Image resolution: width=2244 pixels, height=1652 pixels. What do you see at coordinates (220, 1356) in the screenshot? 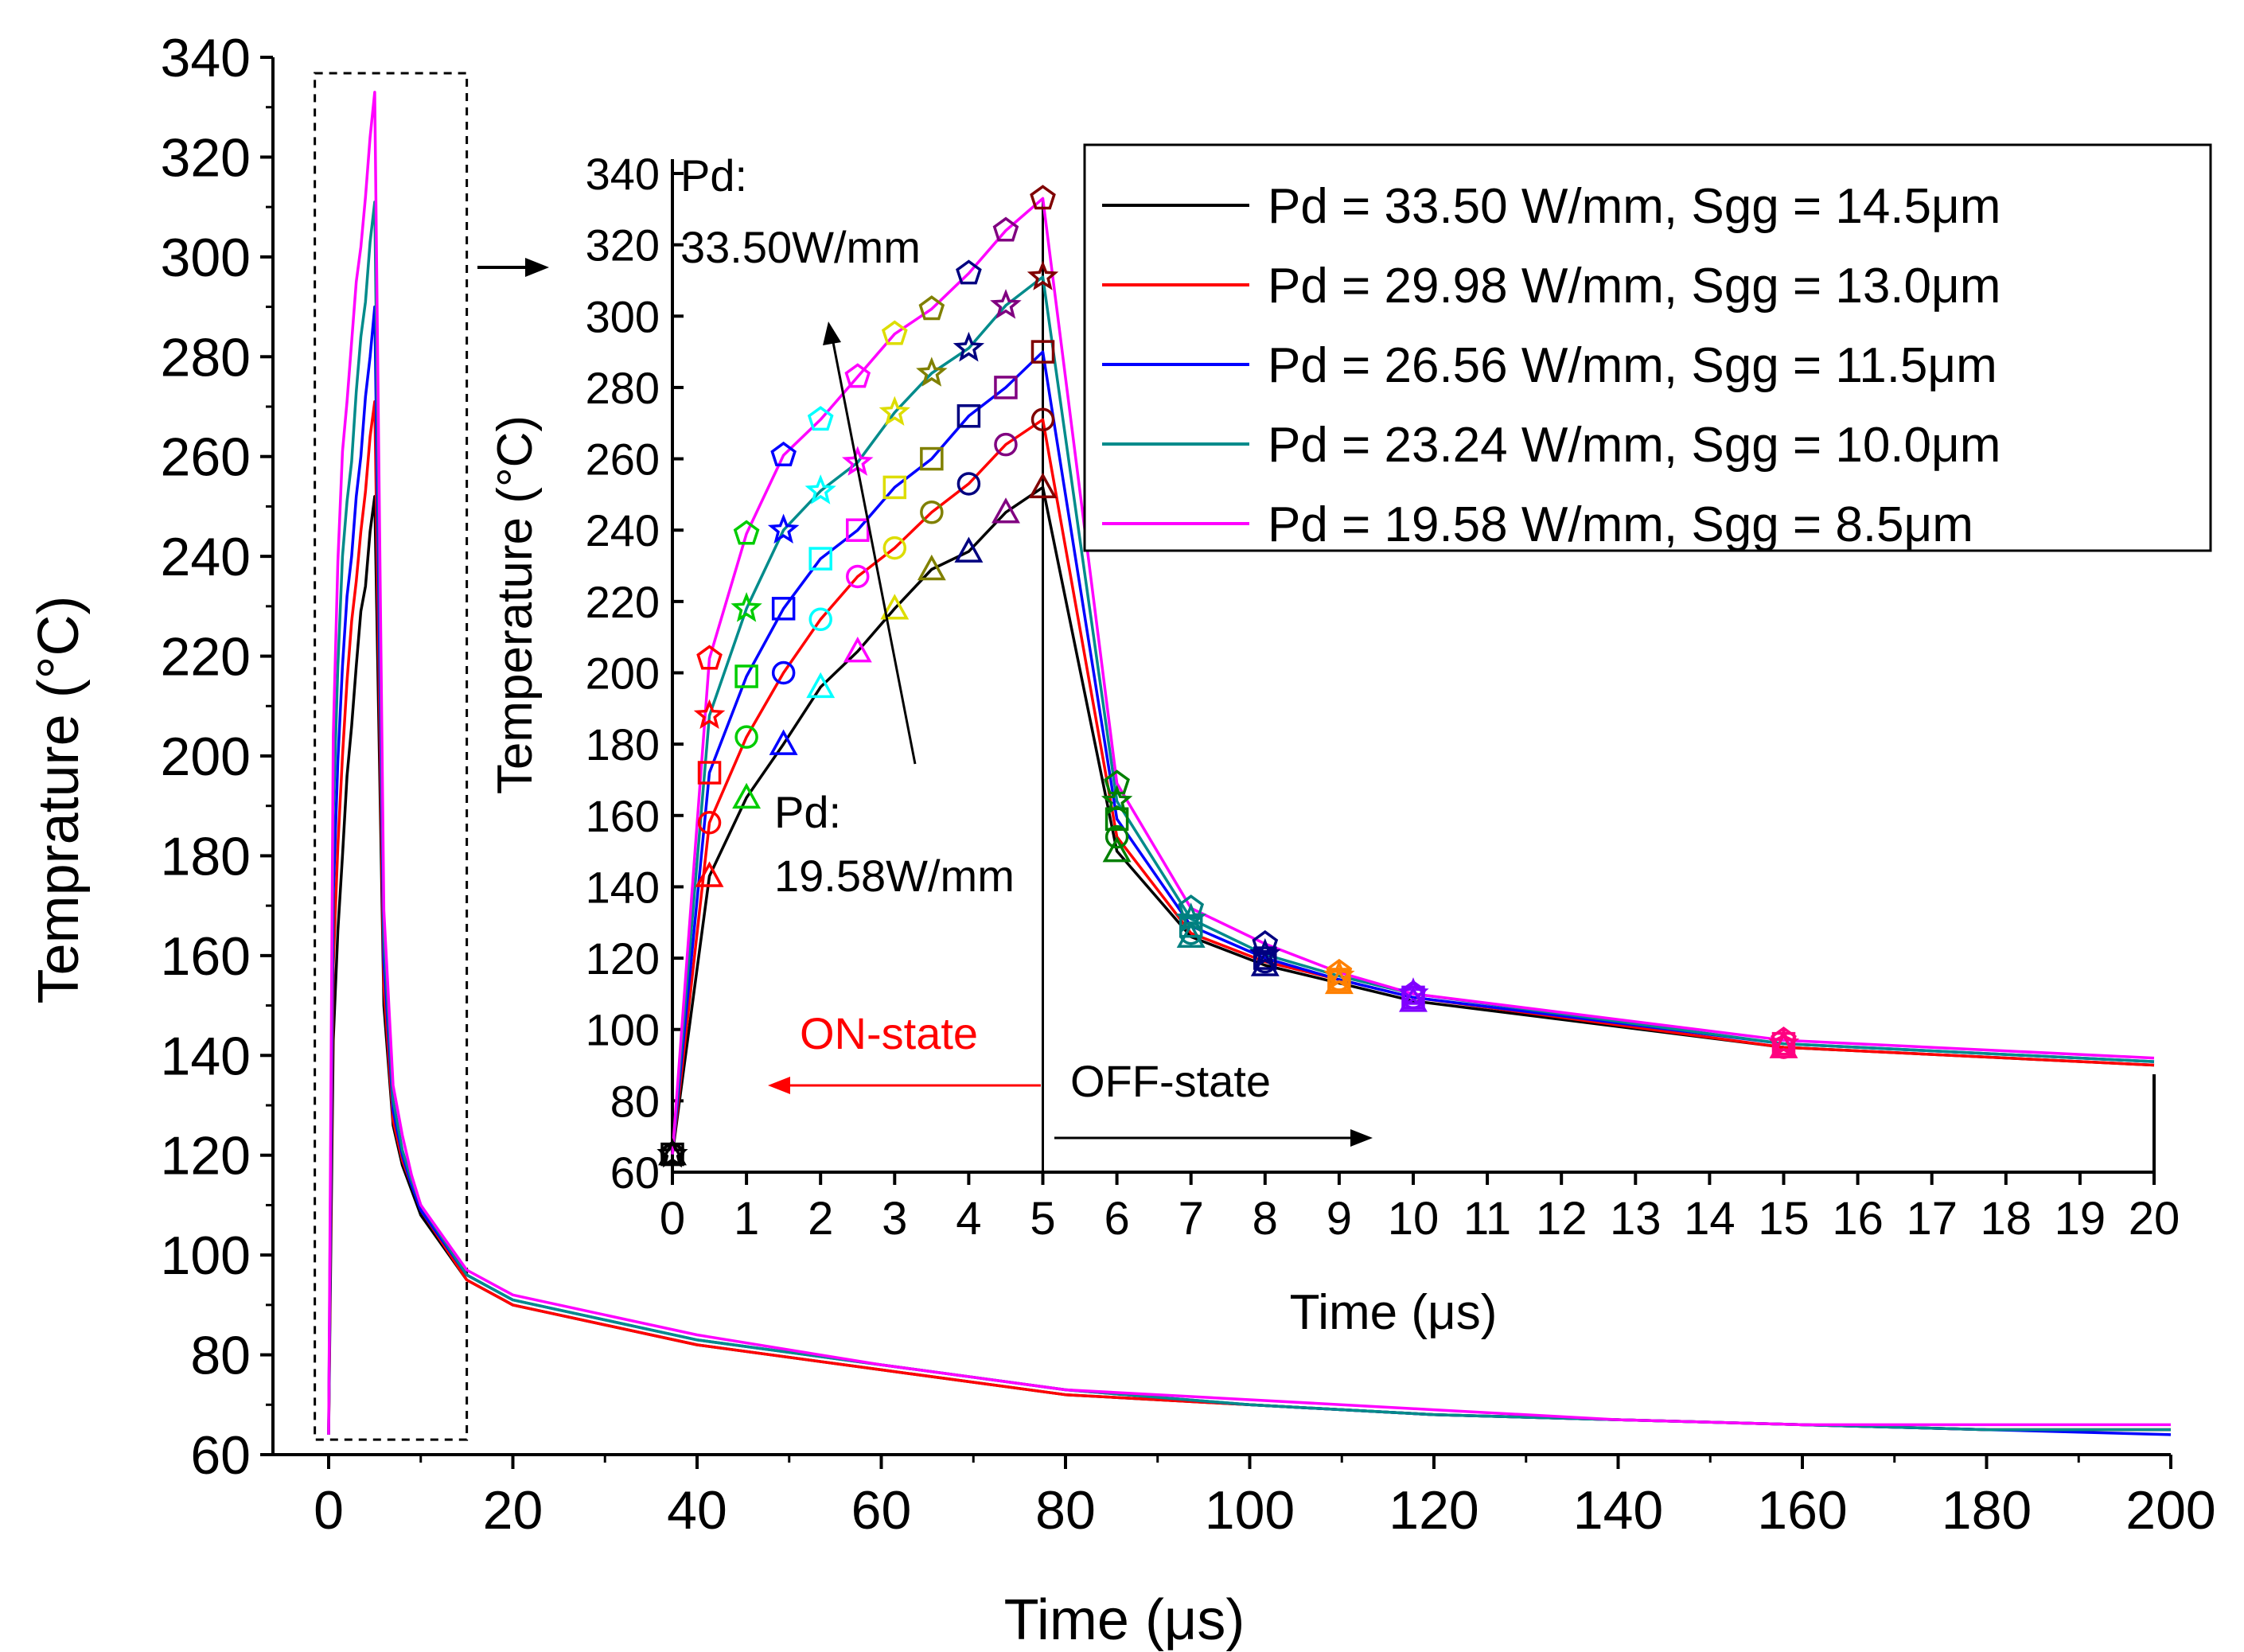
I see `main-y-tick-label: 80` at bounding box center [220, 1356].